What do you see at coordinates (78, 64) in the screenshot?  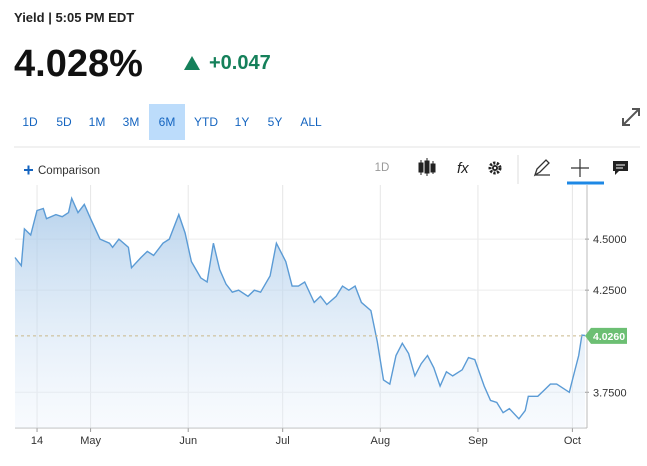 I see `price: 4.028%` at bounding box center [78, 64].